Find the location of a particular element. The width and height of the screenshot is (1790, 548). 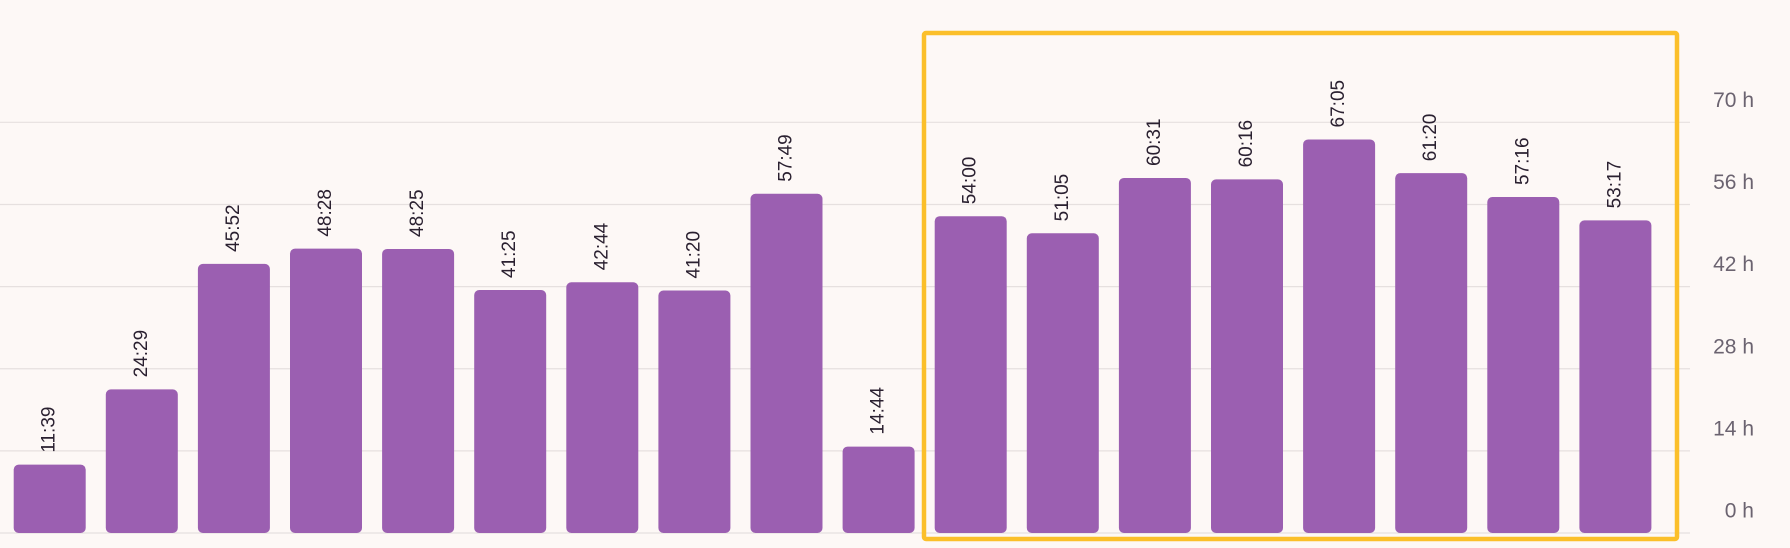

value-label: 51:05 is located at coordinates (1062, 198).